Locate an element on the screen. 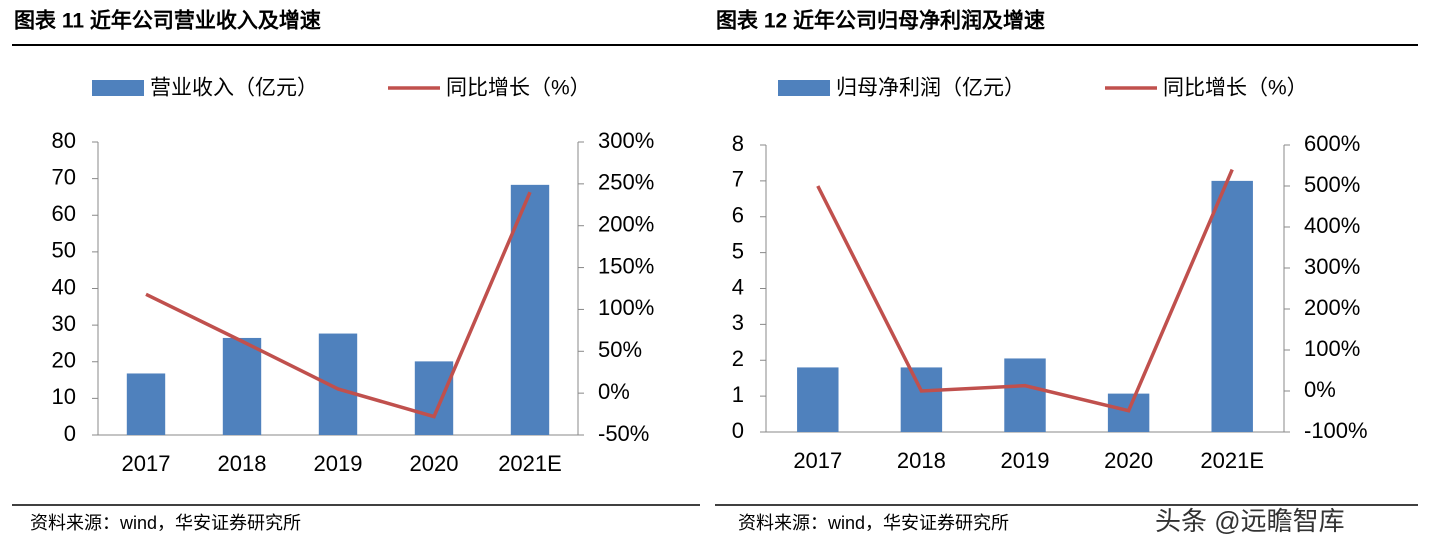  y2-tick-label: 150% is located at coordinates (626, 265).